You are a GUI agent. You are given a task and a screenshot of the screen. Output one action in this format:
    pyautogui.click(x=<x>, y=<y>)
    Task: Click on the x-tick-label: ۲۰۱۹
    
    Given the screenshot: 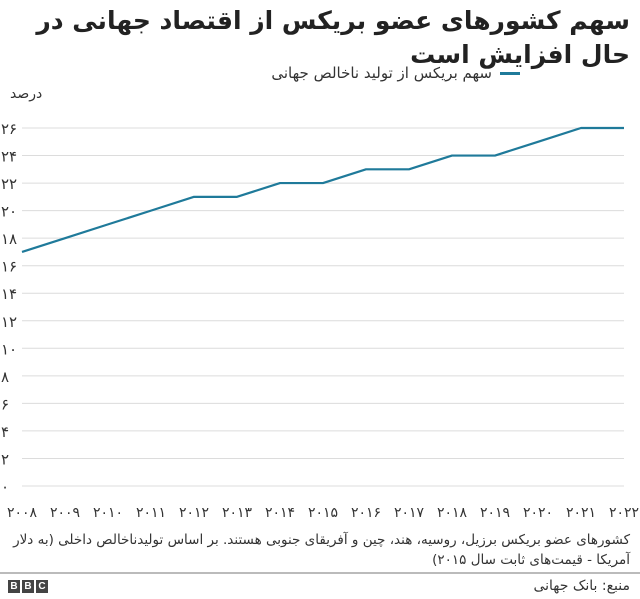 What is the action you would take?
    pyautogui.click(x=495, y=513)
    